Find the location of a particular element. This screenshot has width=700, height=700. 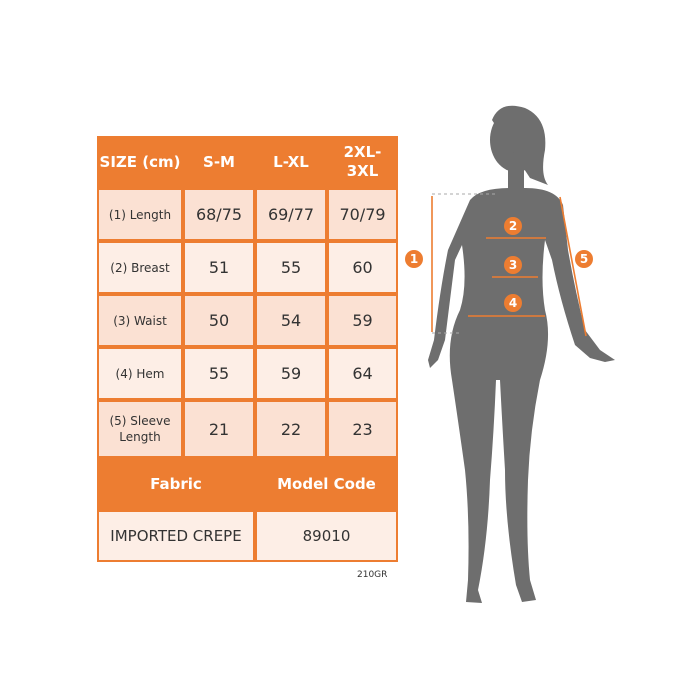

cell: 60 is located at coordinates (362, 267).